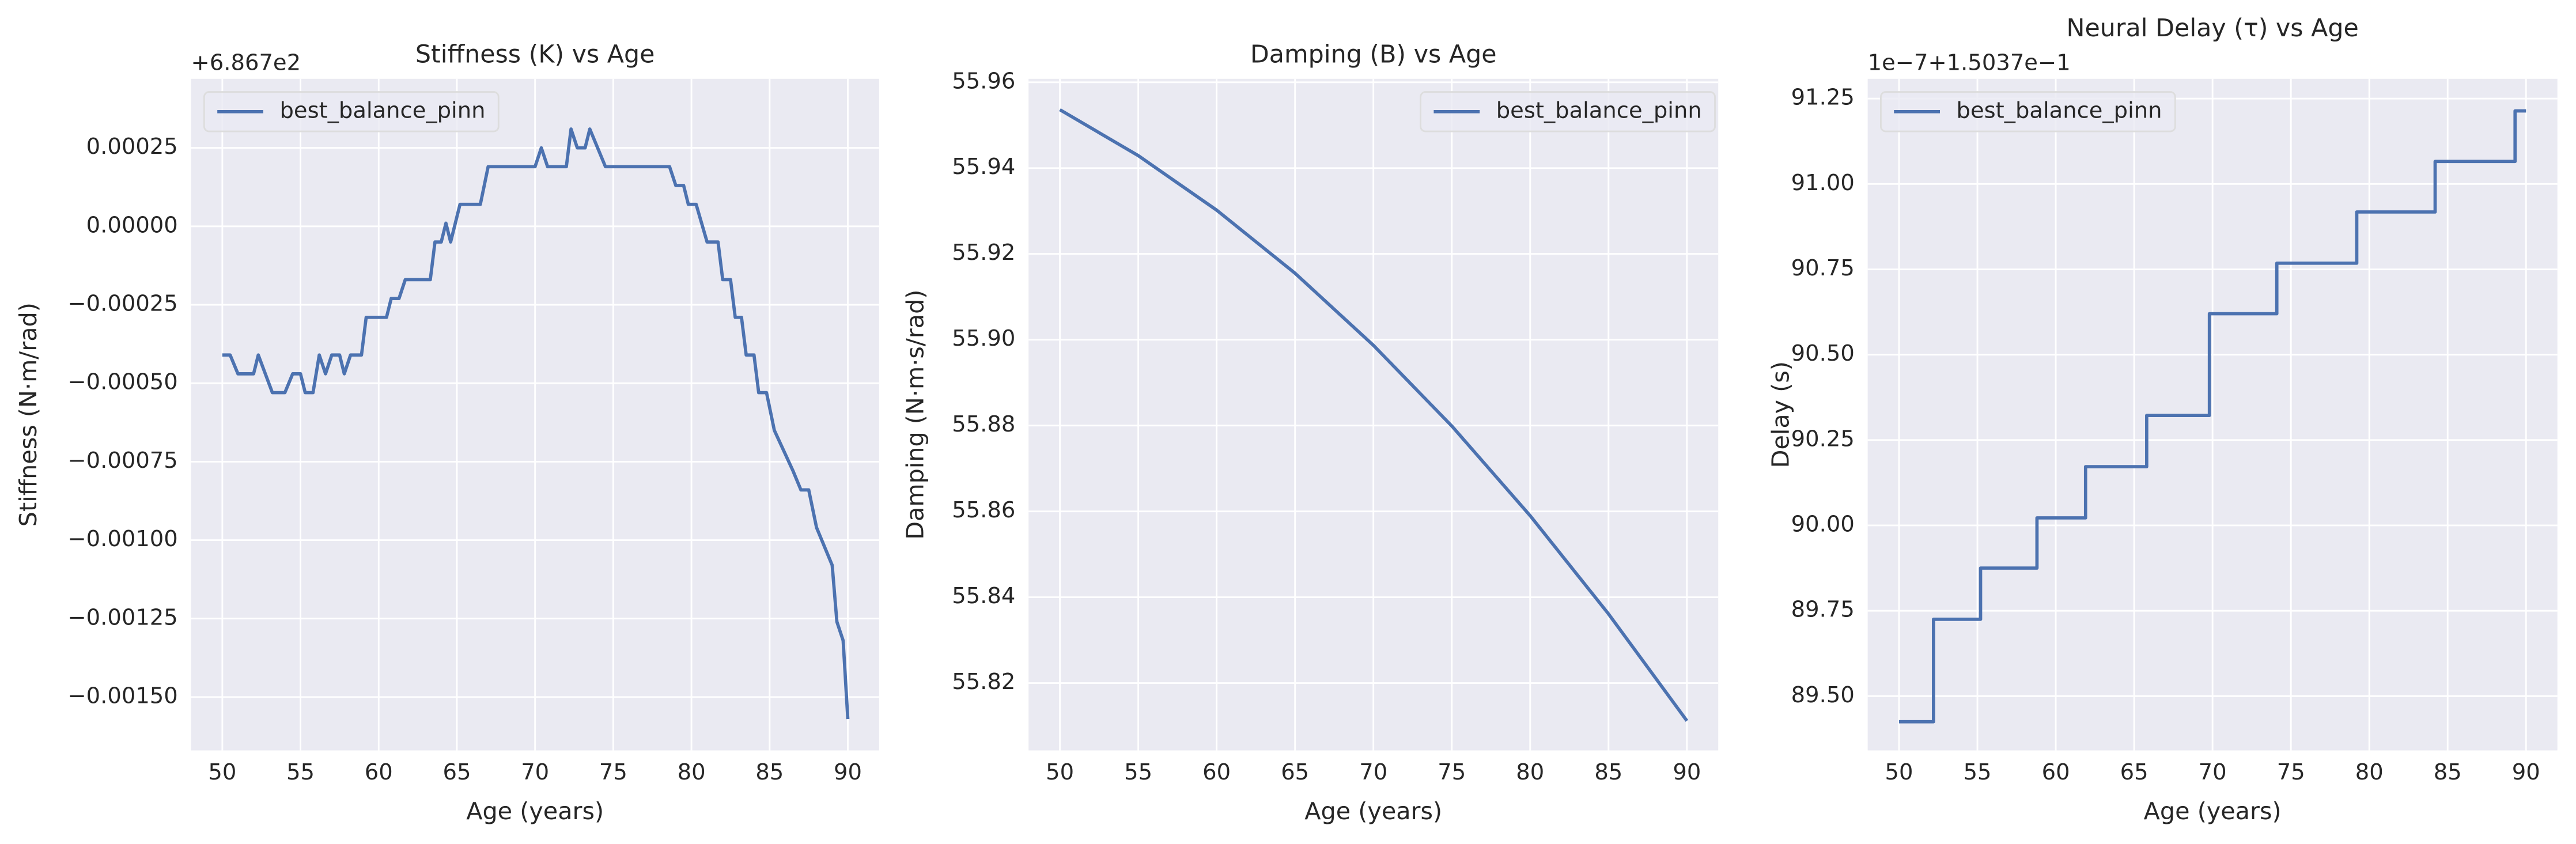  Describe the element at coordinates (1823, 268) in the screenshot. I see `y-tick-label: 90.75` at that location.